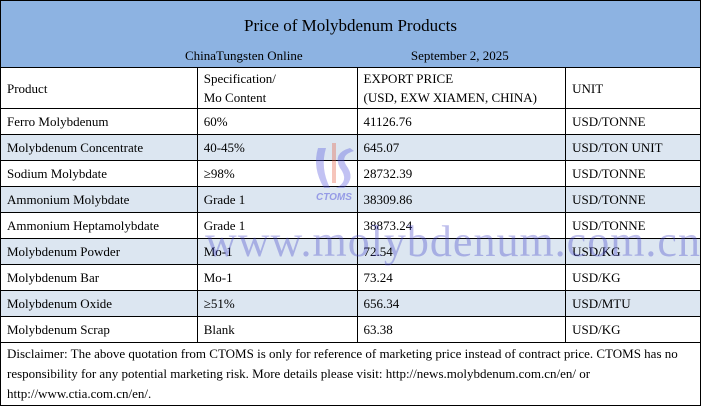 This screenshot has width=702, height=406. What do you see at coordinates (244, 55) in the screenshot?
I see `source: ChinaTungsten Online` at bounding box center [244, 55].